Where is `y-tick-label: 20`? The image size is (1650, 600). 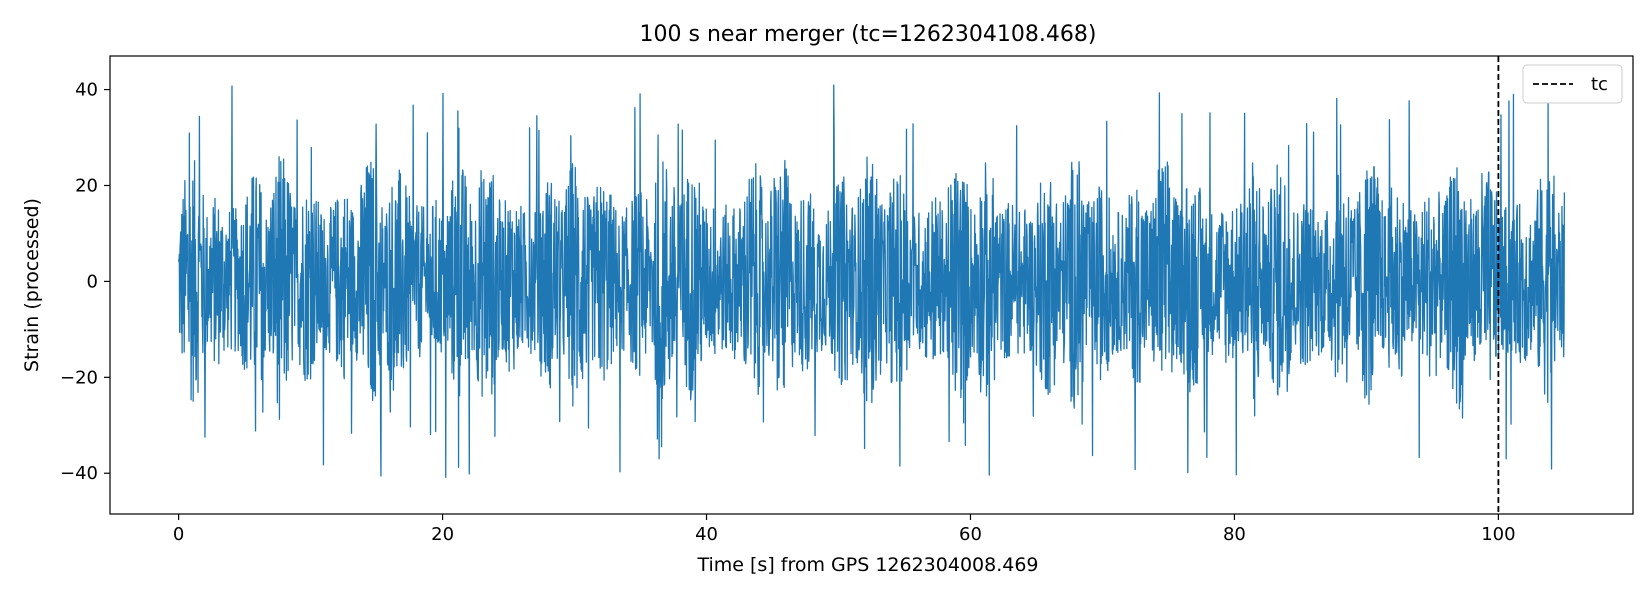 y-tick-label: 20 is located at coordinates (86, 185).